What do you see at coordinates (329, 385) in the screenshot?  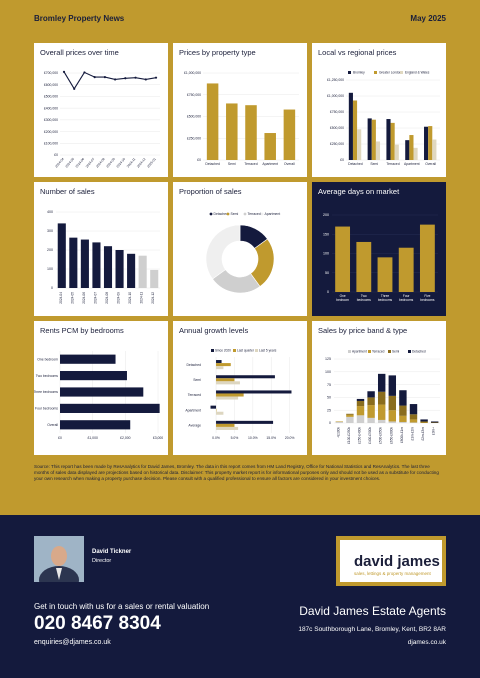 I see `y-tick-label: 75` at bounding box center [329, 385].